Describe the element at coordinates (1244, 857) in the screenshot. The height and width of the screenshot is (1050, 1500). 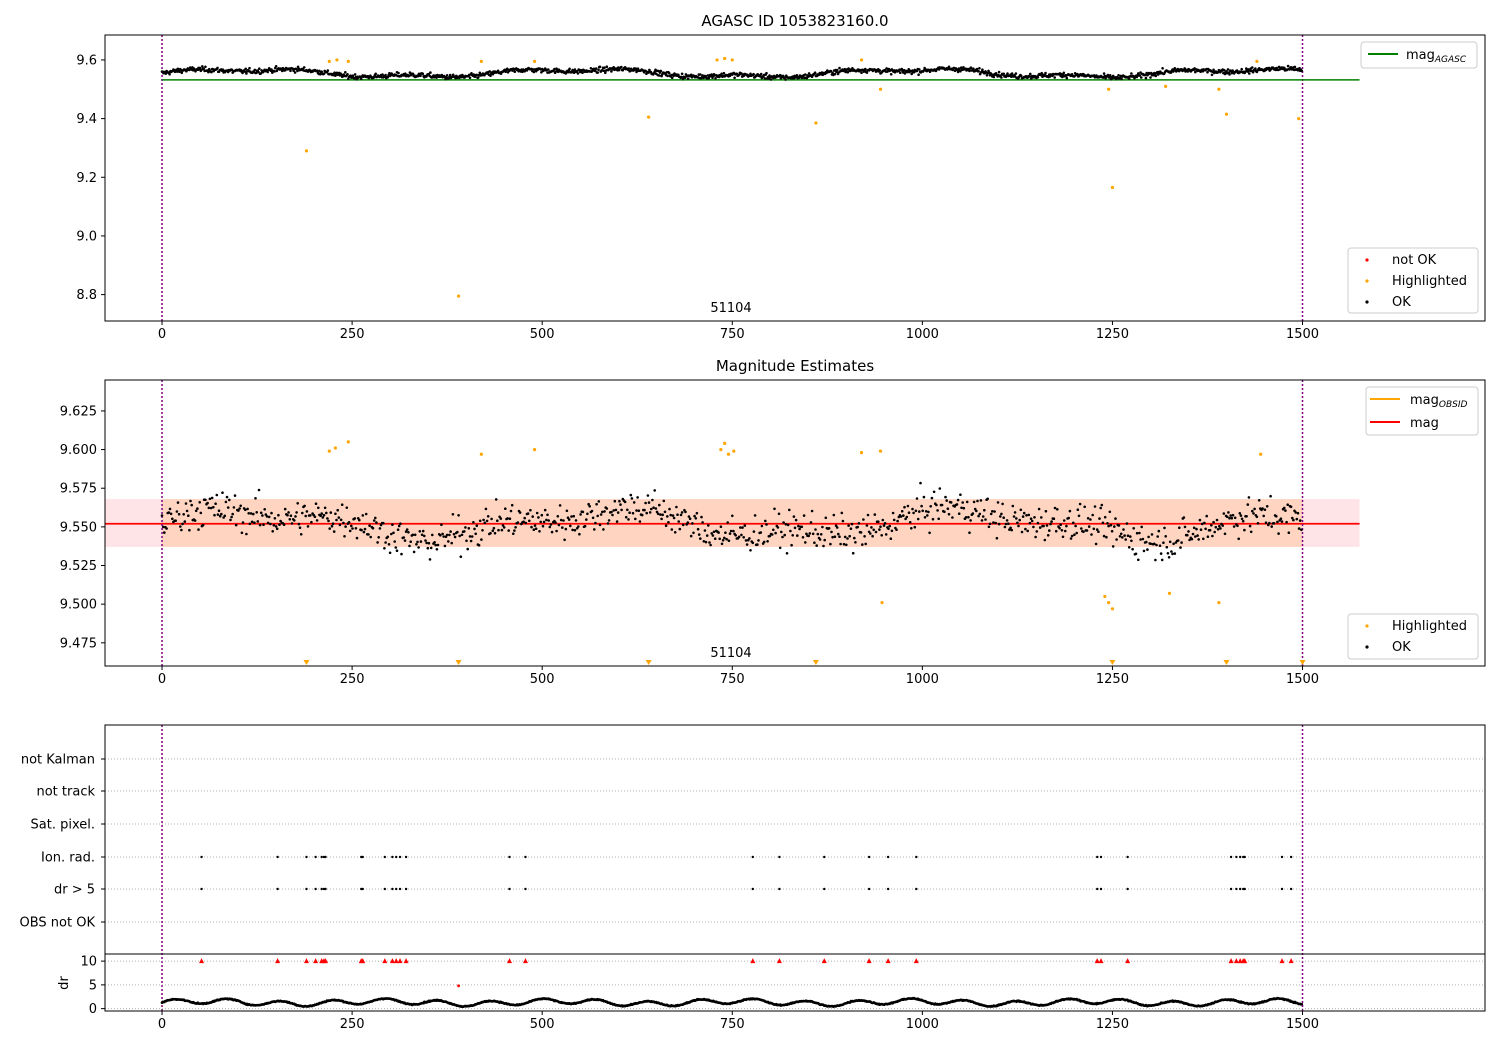
I see `flag-event-ion-rad` at that location.